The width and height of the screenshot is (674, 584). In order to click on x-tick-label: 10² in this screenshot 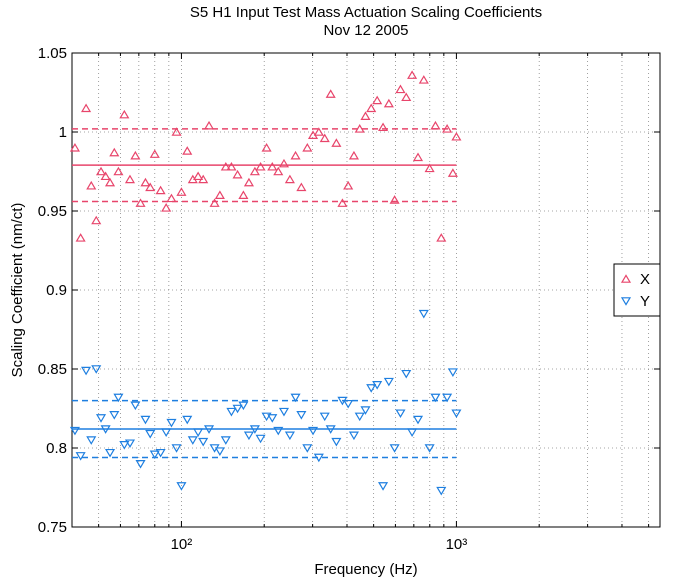, I will do `click(182, 544)`.